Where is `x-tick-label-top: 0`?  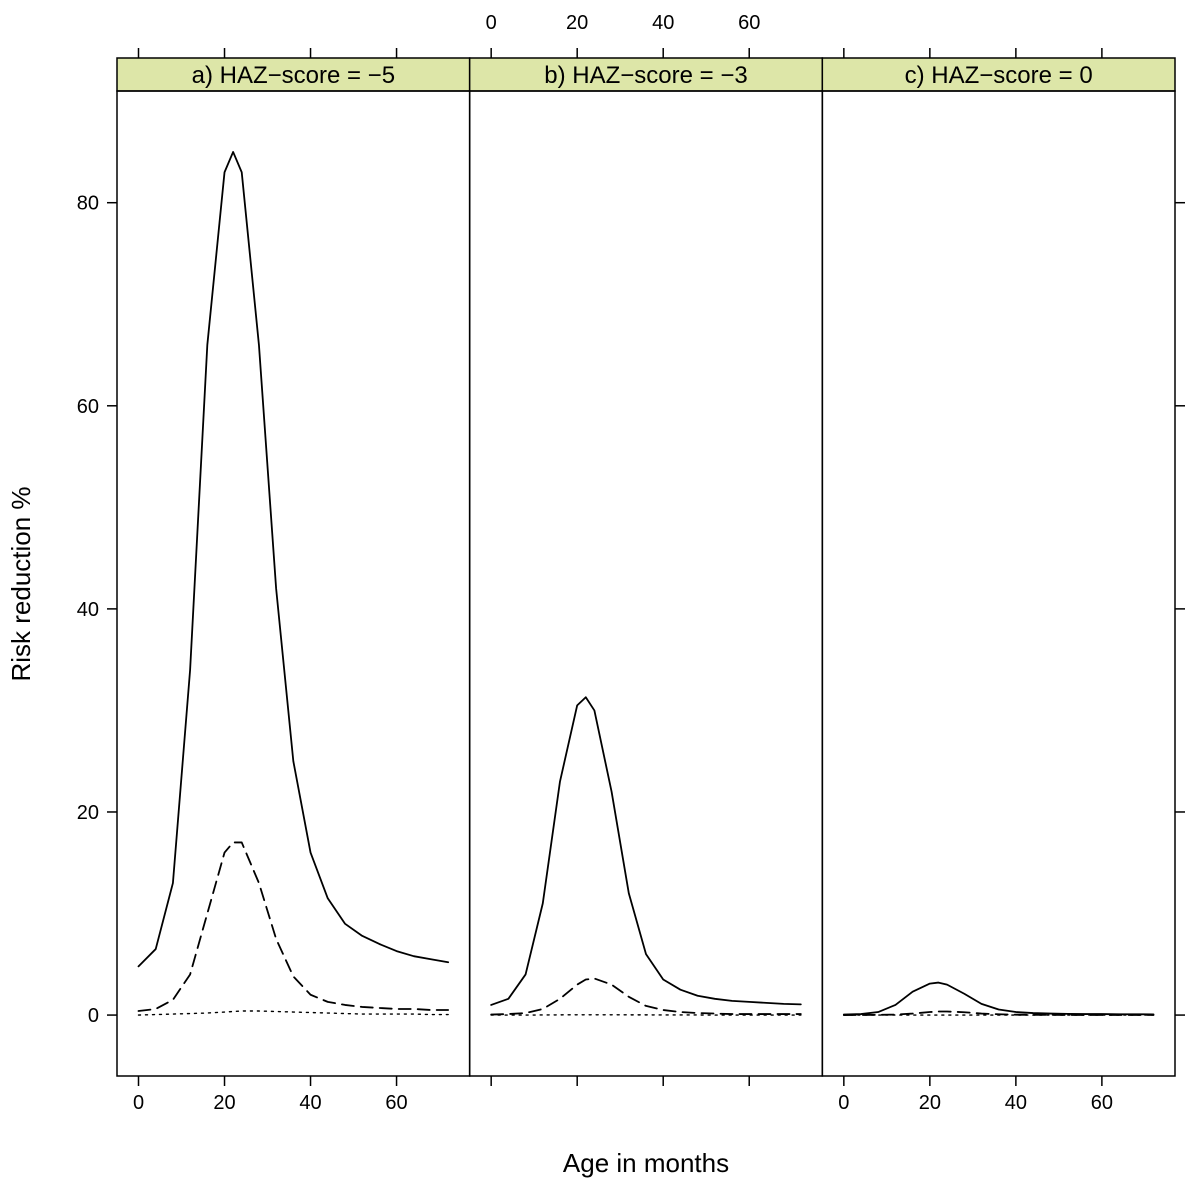 x-tick-label-top: 0 is located at coordinates (491, 23).